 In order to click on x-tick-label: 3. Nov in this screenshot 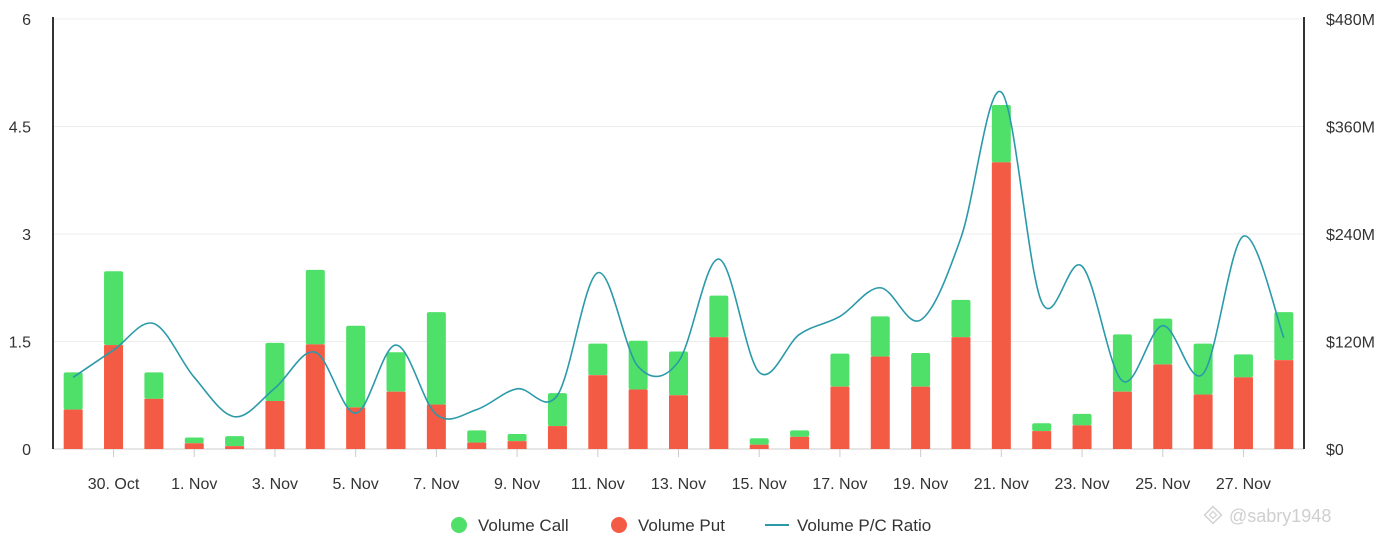, I will do `click(275, 484)`.